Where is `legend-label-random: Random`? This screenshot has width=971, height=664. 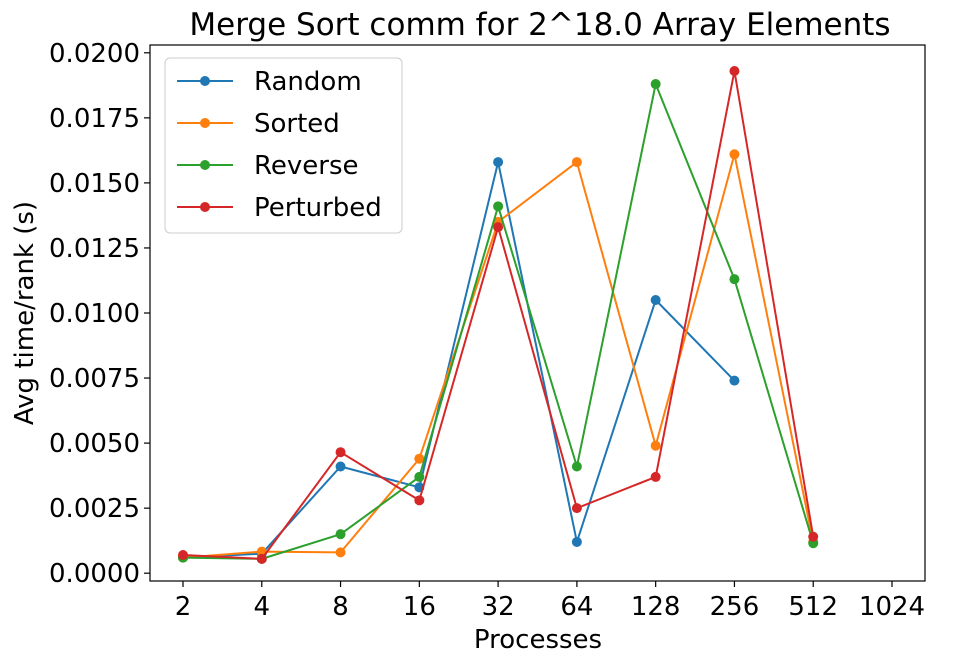 legend-label-random: Random is located at coordinates (308, 82).